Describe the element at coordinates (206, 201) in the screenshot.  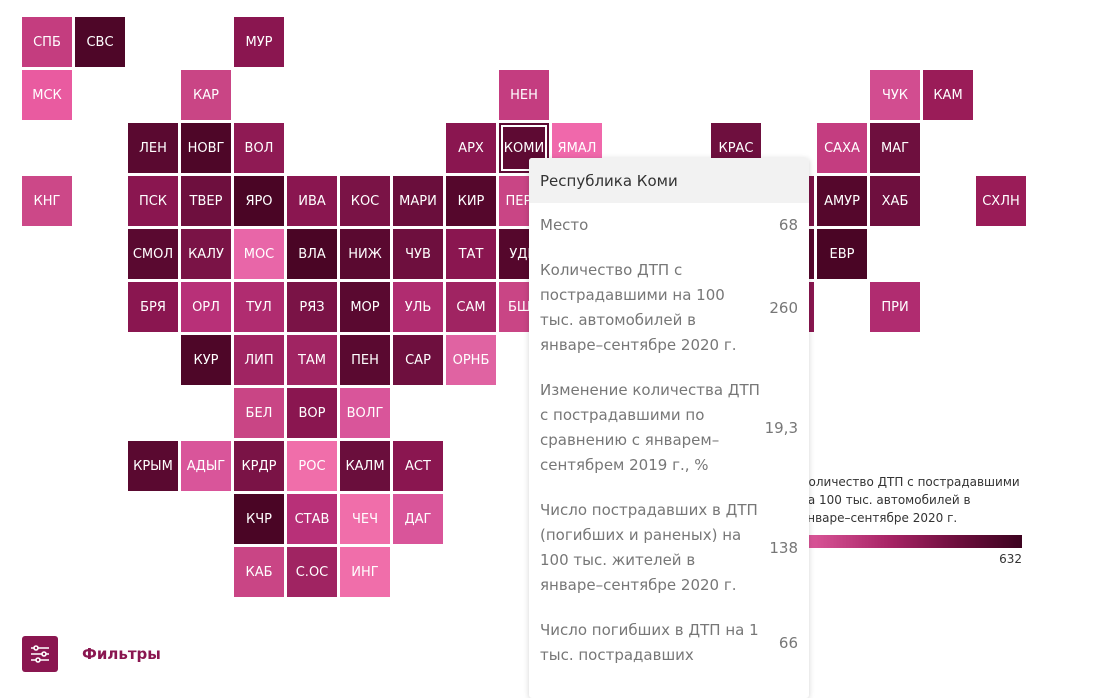
I see `region-tile: ТВЕР` at that location.